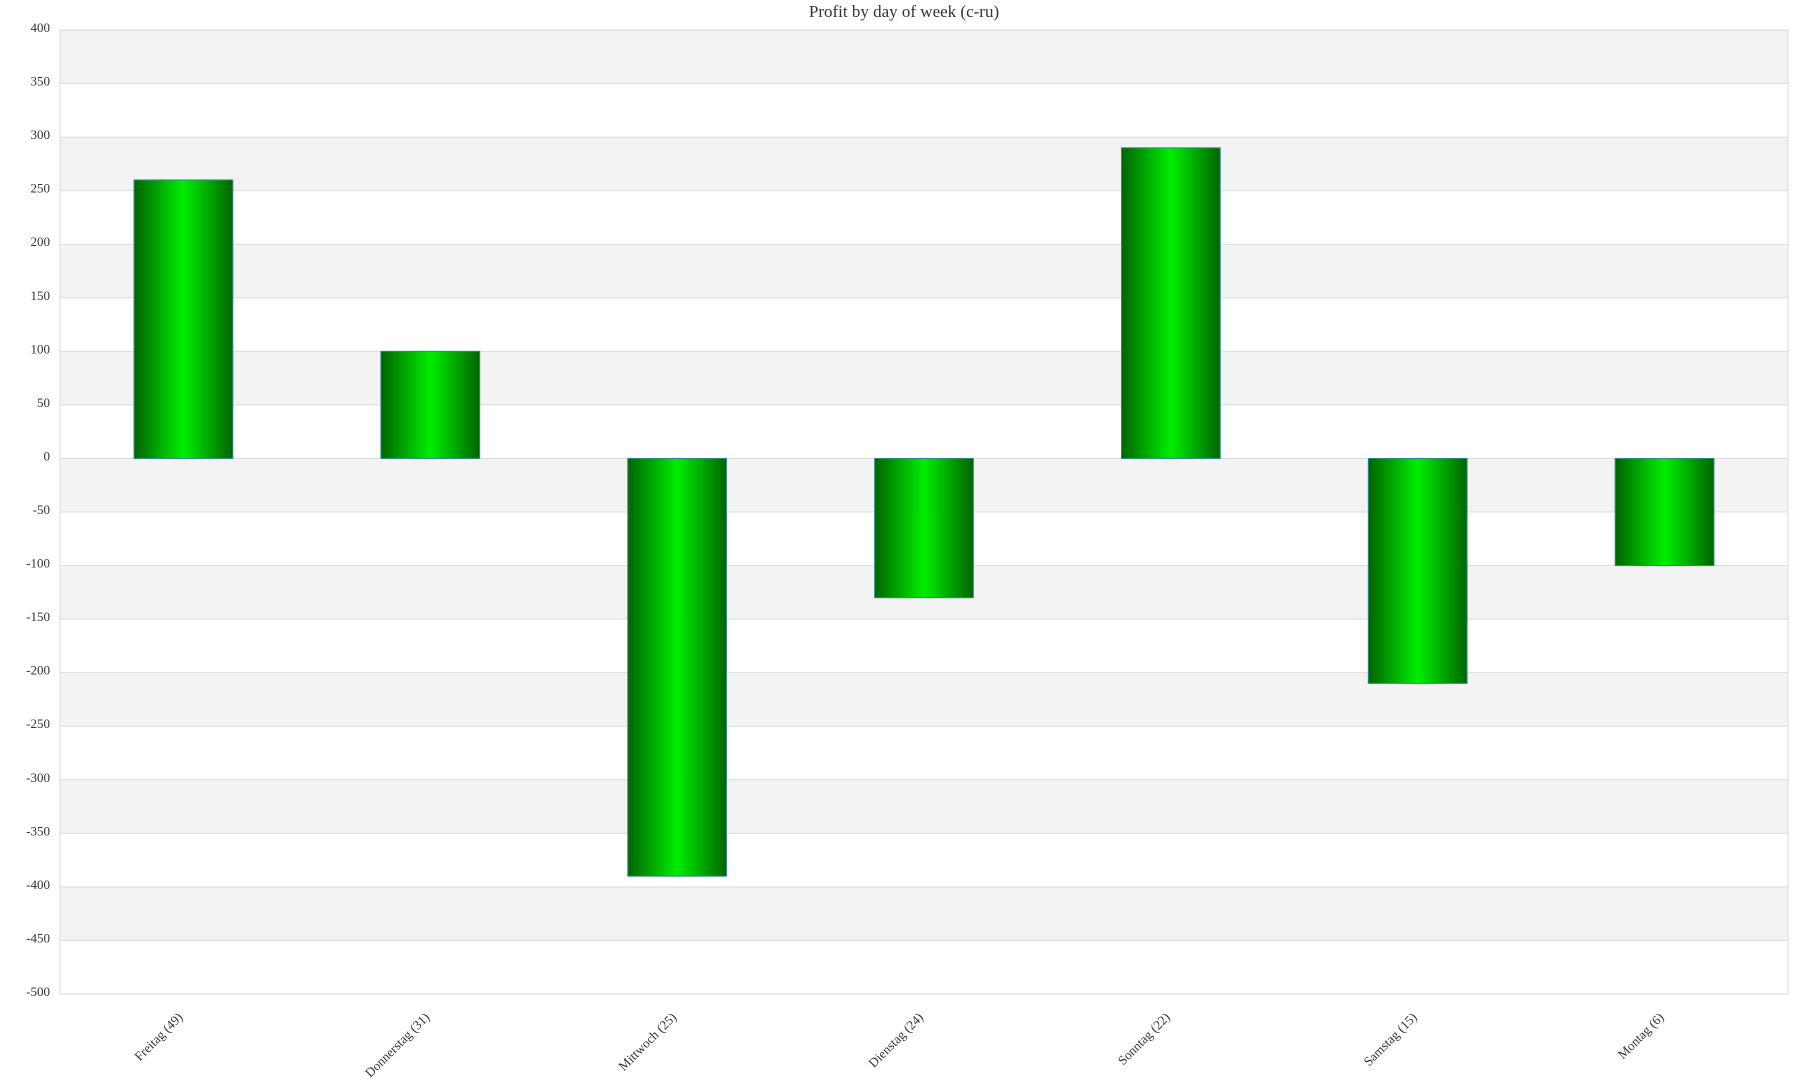 This screenshot has height=1080, width=1800. I want to click on x-tick-label: Mittwoch (25), so click(647, 1042).